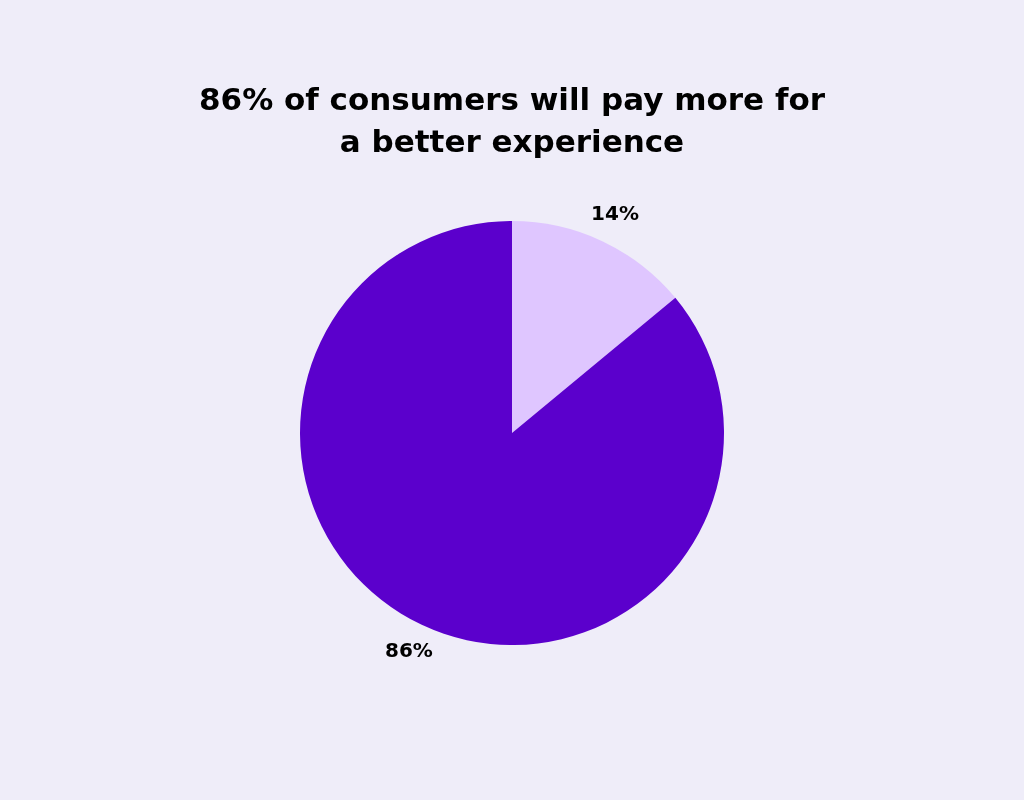 The image size is (1024, 800). I want to click on data-label: 14%, so click(615, 212).